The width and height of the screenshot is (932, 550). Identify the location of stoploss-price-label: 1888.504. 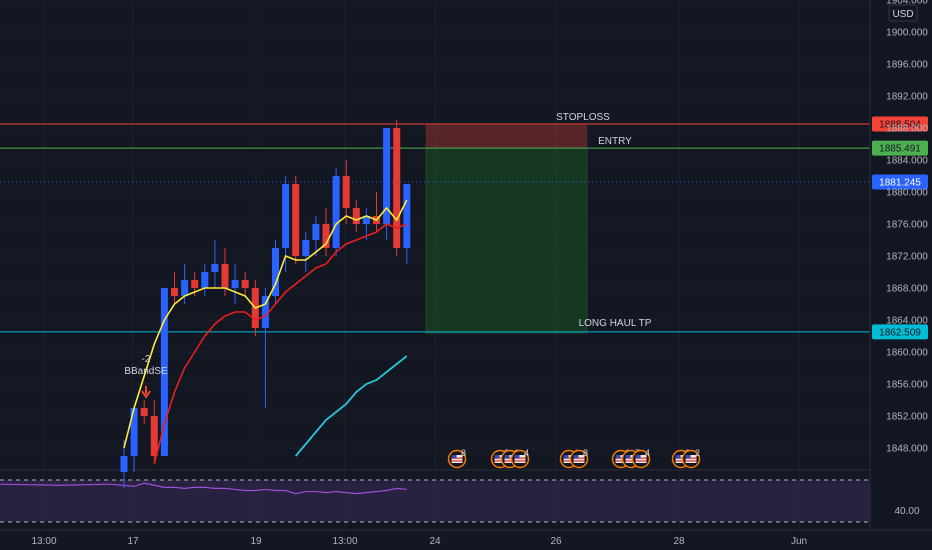
(900, 124).